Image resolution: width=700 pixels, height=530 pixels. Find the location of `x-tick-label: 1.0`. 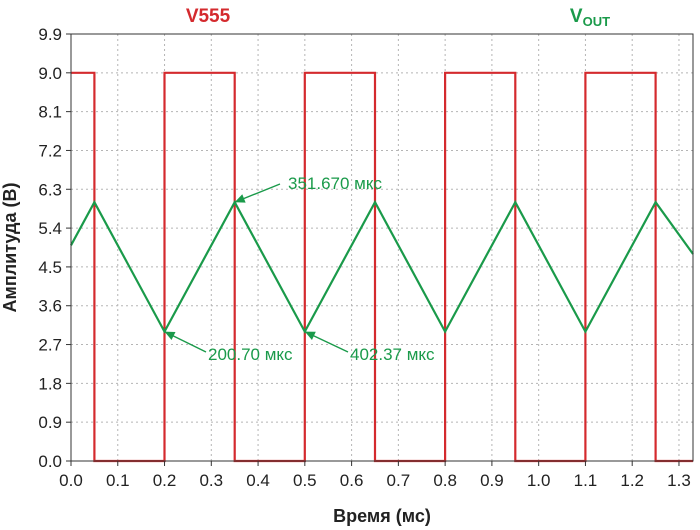

x-tick-label: 1.0 is located at coordinates (539, 480).